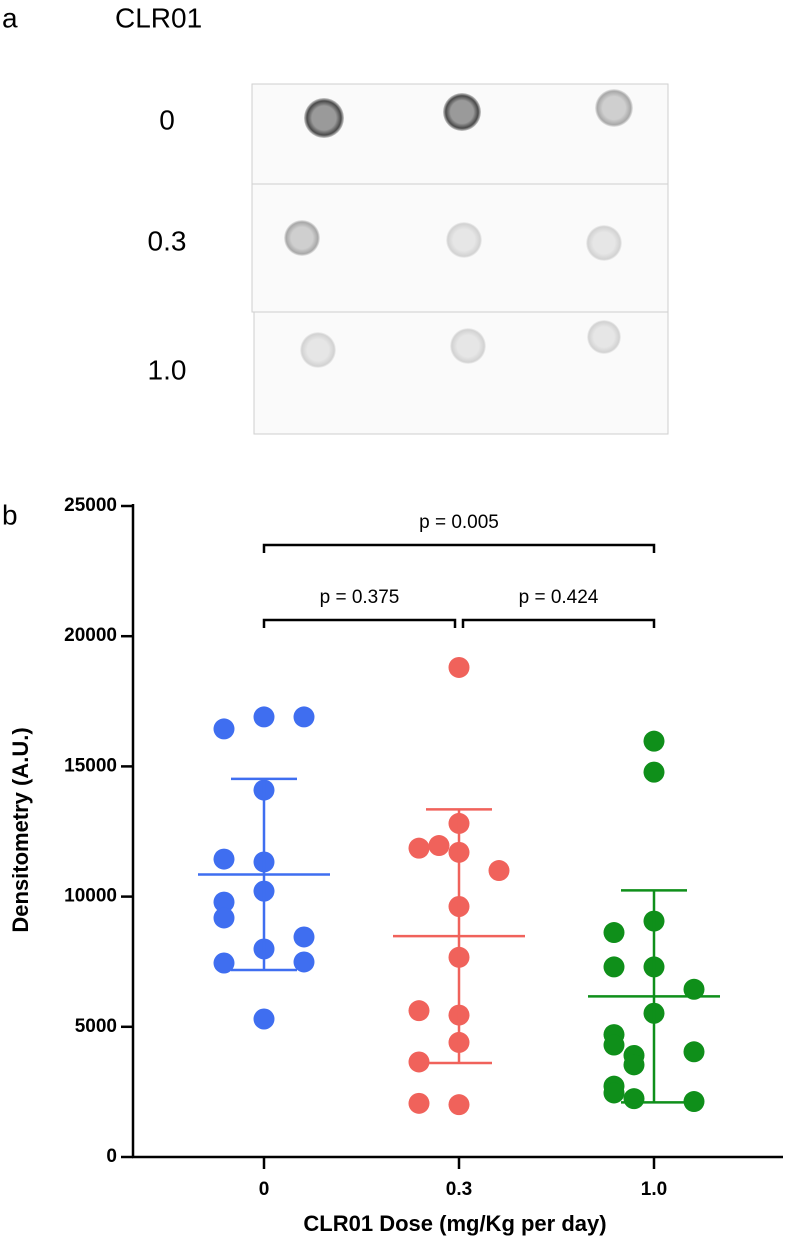  Describe the element at coordinates (460, 259) in the screenshot. I see `blot` at that location.